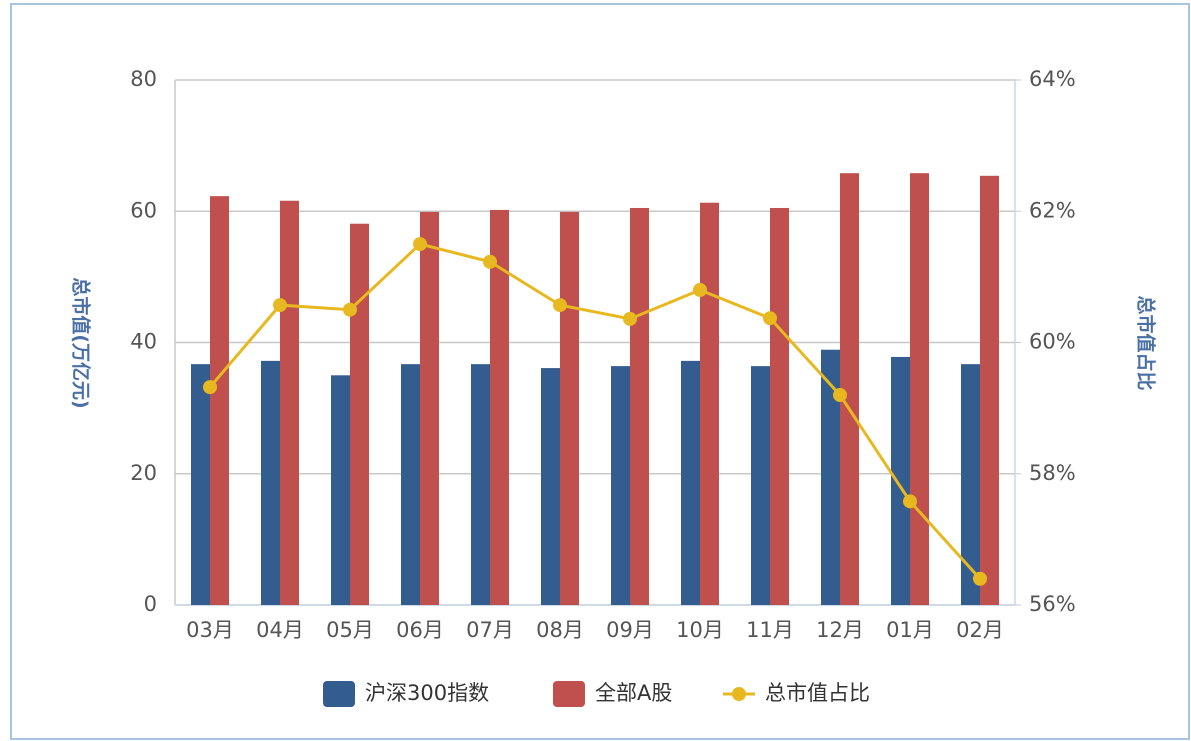 The height and width of the screenshot is (741, 1191). I want to click on y-tick-label: 20, so click(143, 473).